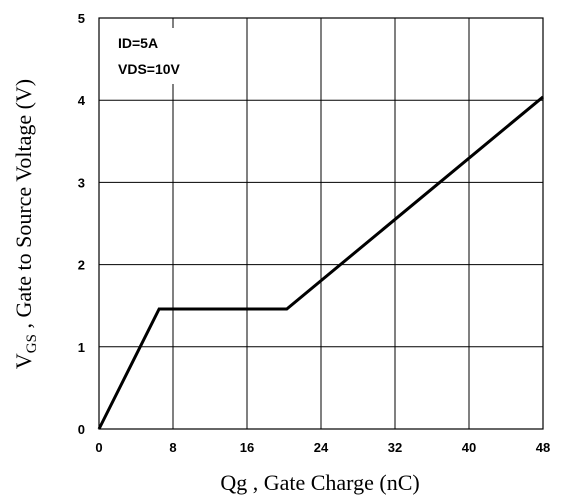 The width and height of the screenshot is (562, 497). I want to click on y-tick-label-2: 2, so click(81, 265).